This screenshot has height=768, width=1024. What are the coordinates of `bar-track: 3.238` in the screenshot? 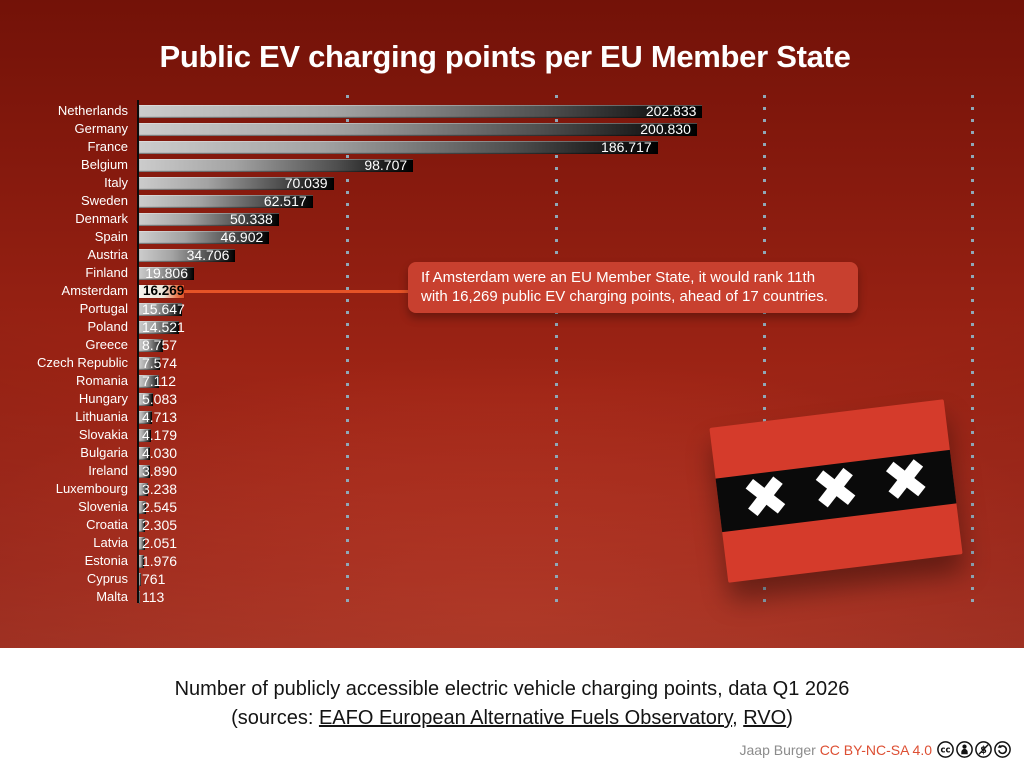 It's located at (581, 489).